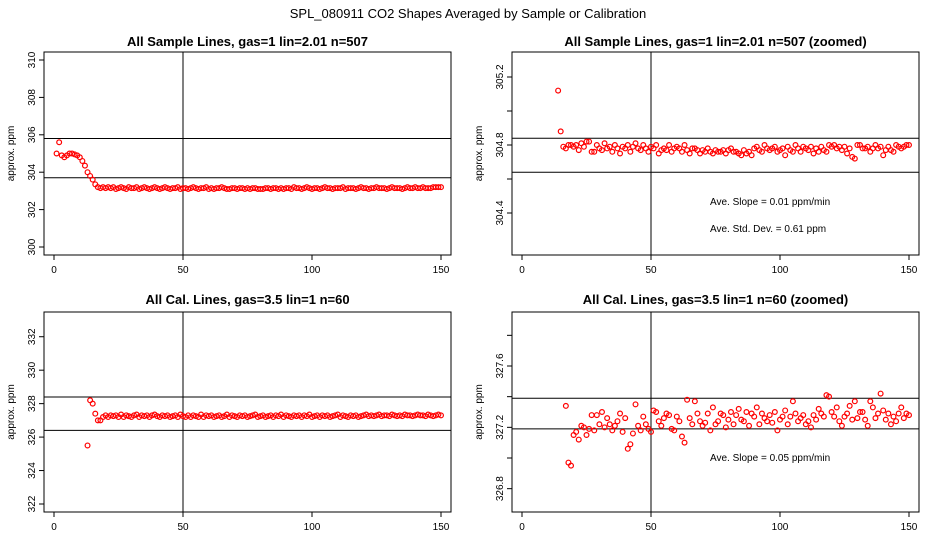 The width and height of the screenshot is (936, 540). I want to click on y-tick-label: 326, so click(32, 436).